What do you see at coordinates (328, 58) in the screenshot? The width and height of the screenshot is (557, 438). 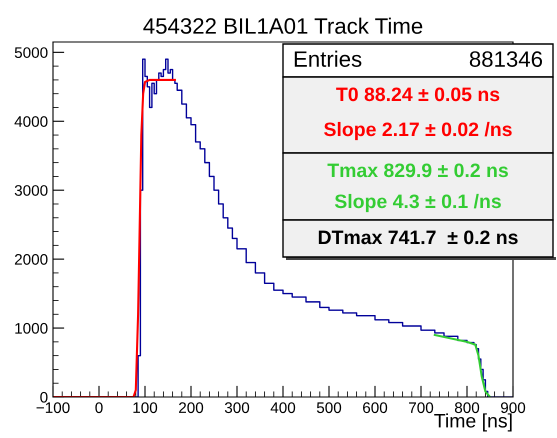 I see `annotation: Entries` at bounding box center [328, 58].